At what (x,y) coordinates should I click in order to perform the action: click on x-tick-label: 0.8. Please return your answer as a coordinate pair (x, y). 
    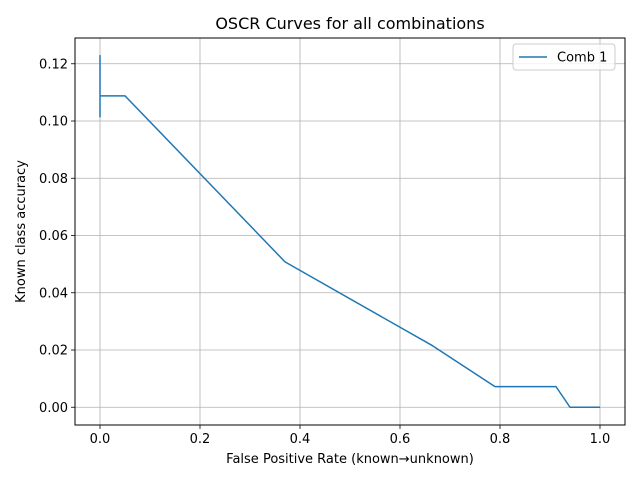
    Looking at the image, I should click on (500, 439).